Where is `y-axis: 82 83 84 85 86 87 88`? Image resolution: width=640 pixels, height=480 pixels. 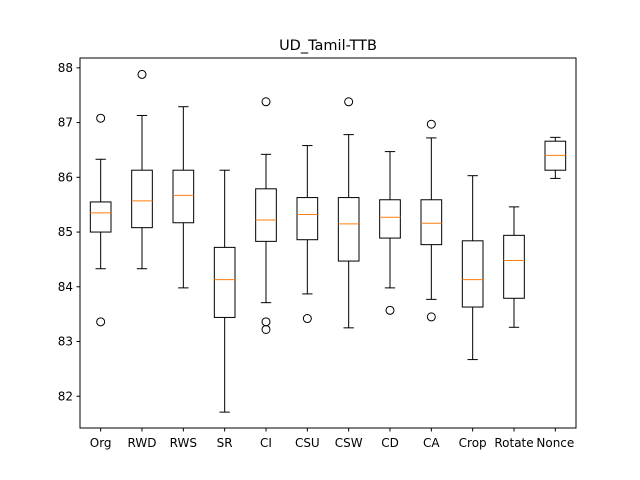 y-axis: 82 83 84 85 86 87 88 is located at coordinates (69, 232).